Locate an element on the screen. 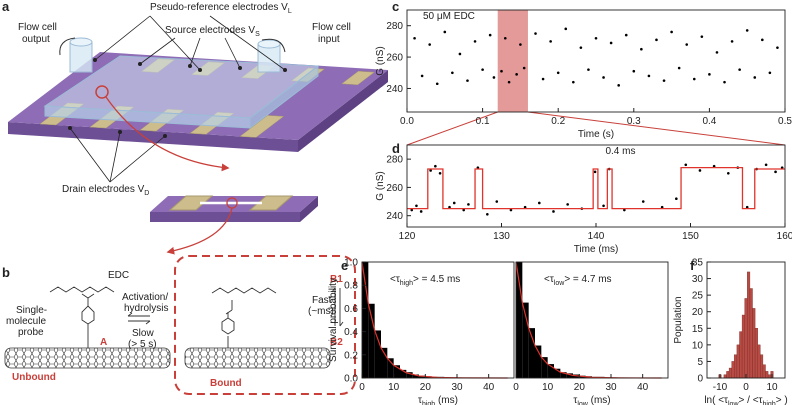 Image resolution: width=792 pixels, height=405 pixels. x-tick-label: 20 is located at coordinates (580, 387).